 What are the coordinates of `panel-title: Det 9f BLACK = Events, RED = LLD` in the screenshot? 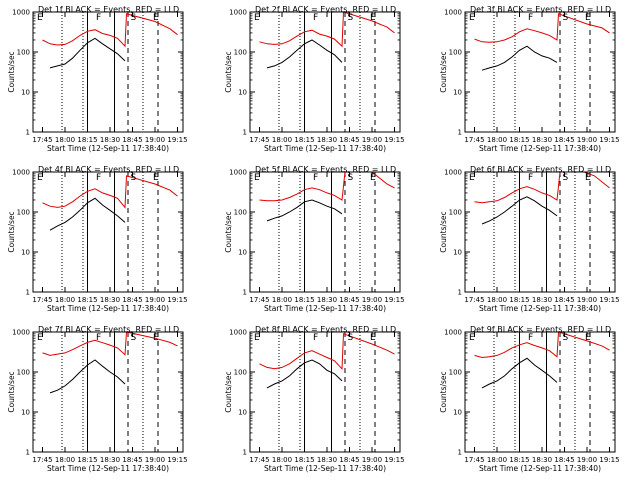 It's located at (540, 329).